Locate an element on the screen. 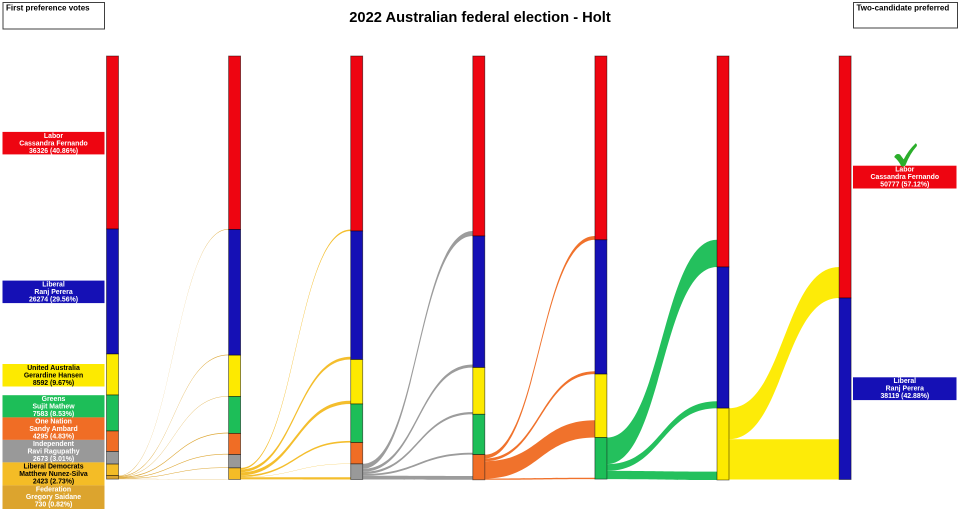 This screenshot has width=960, height=514. svg-text: Gerardine Hansen is located at coordinates (53, 375).